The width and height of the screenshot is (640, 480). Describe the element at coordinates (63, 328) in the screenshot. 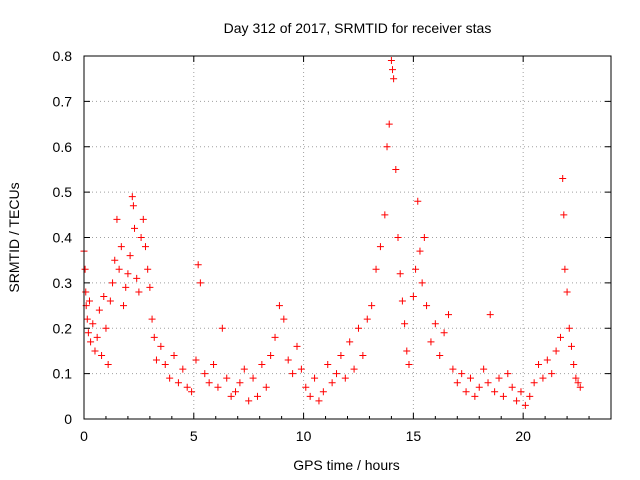

I see `y-tick-label: 0.2` at that location.